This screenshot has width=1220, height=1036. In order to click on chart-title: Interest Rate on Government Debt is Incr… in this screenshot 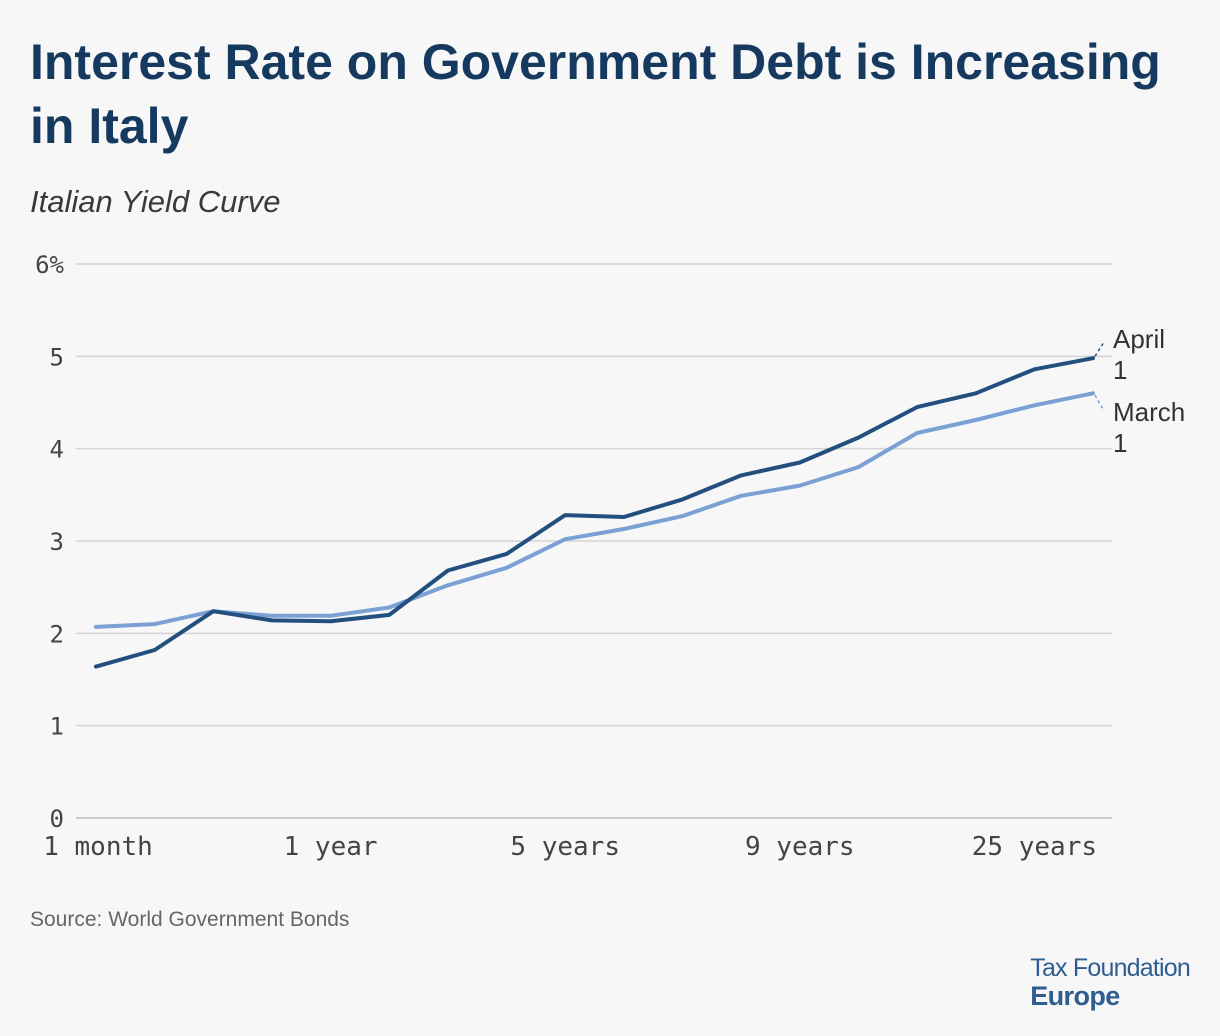, I will do `click(595, 94)`.